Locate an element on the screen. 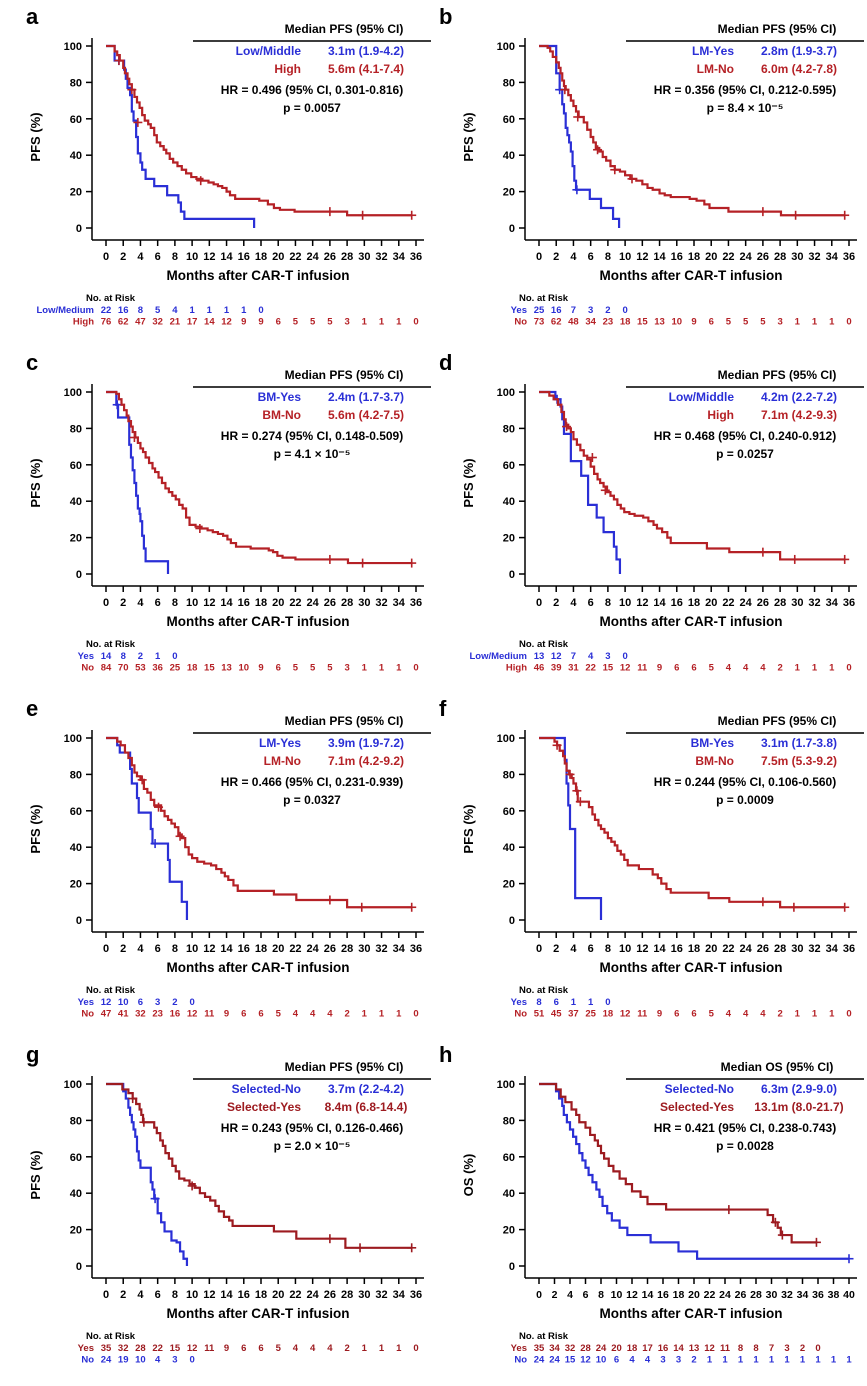  legend-row-group2: BM-No 7.5m (5.3-9.2) is located at coordinates (745, 761).